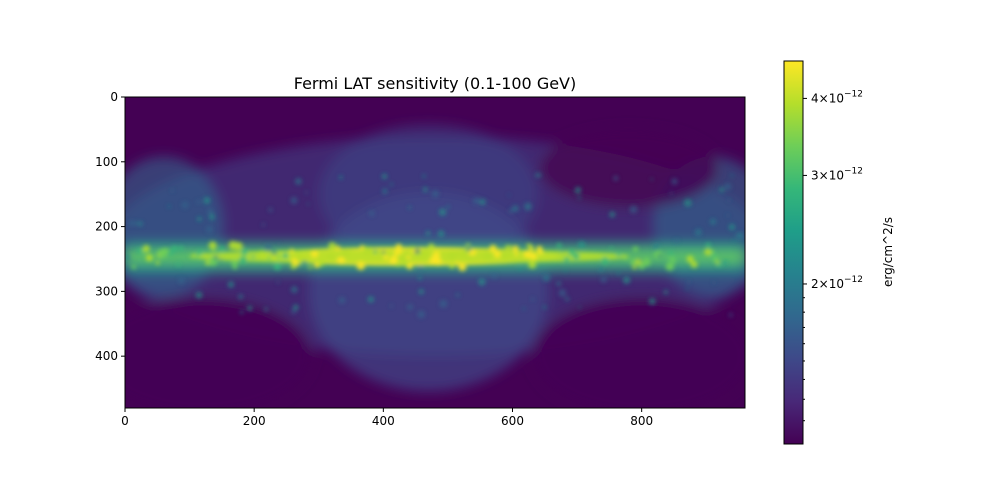 The image size is (1000, 500). I want to click on colorbar-tick-label: 4×10⁻¹², so click(837, 97).